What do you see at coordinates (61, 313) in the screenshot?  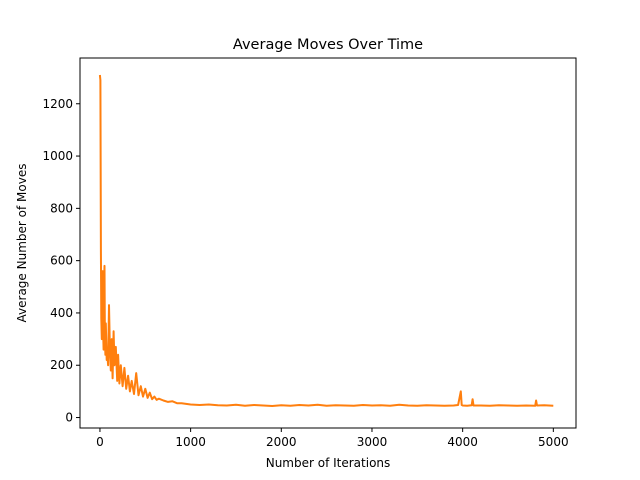 I see `y-tick-label: 400` at bounding box center [61, 313].